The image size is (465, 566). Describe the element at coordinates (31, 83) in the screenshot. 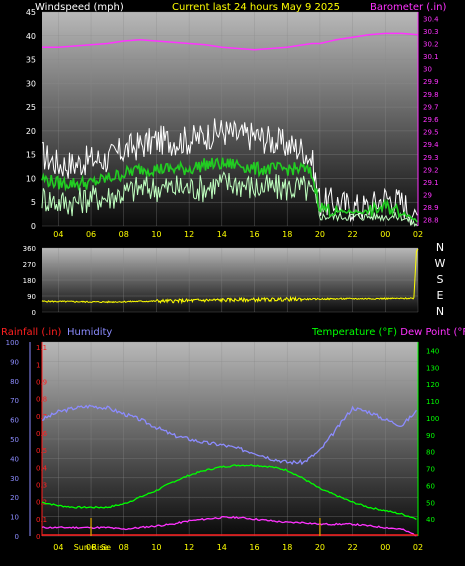

I see `wind-y-tick-label: 30` at that location.